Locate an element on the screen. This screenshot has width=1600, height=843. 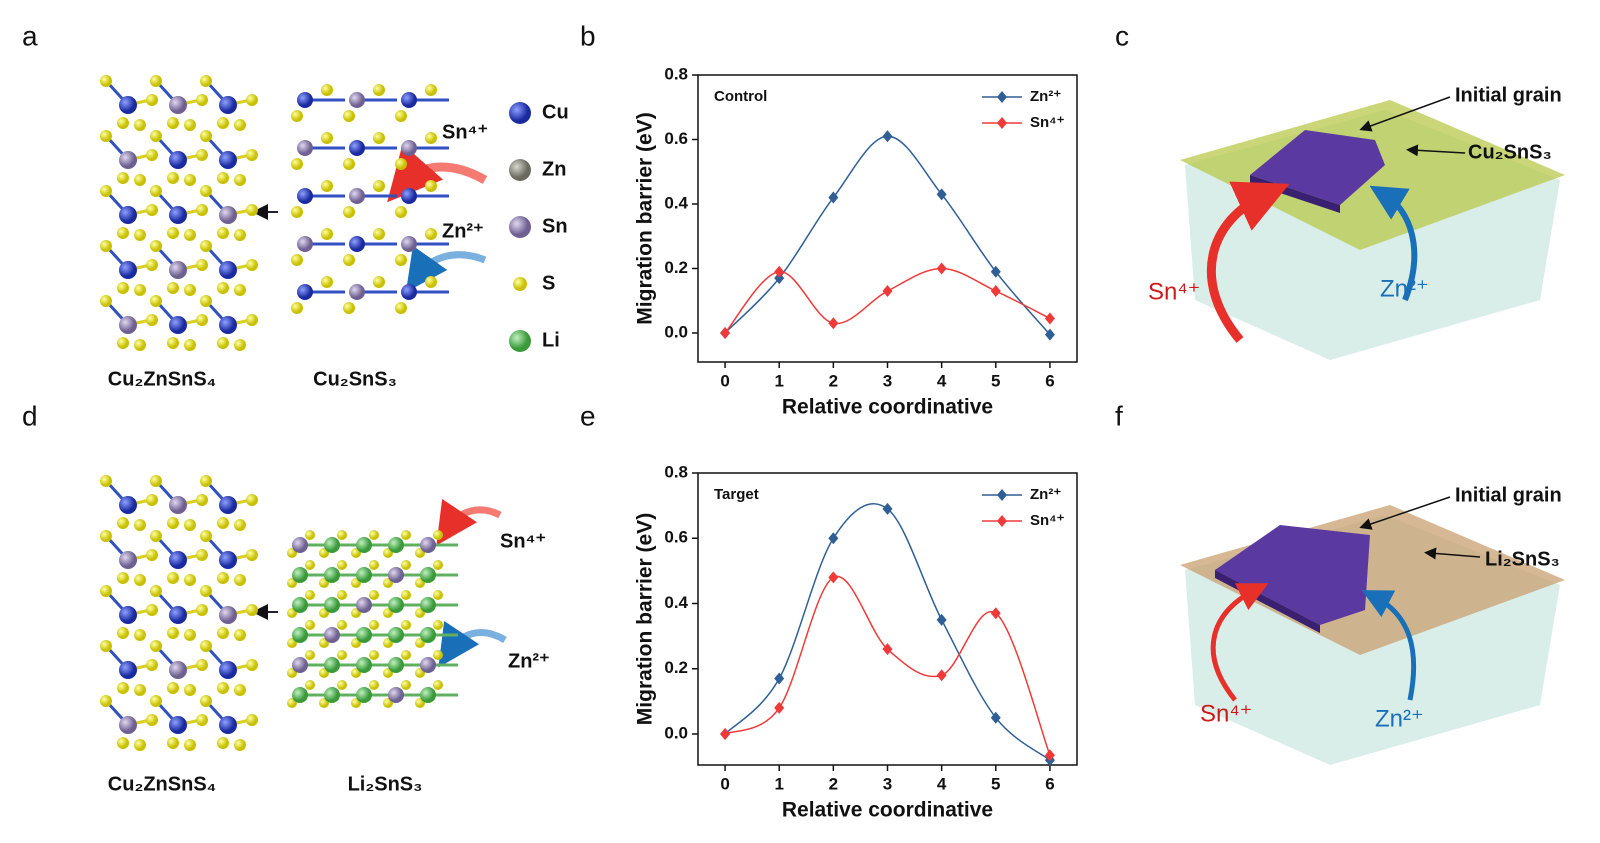
annotation: Cu₂SnS₃ is located at coordinates (1510, 152).